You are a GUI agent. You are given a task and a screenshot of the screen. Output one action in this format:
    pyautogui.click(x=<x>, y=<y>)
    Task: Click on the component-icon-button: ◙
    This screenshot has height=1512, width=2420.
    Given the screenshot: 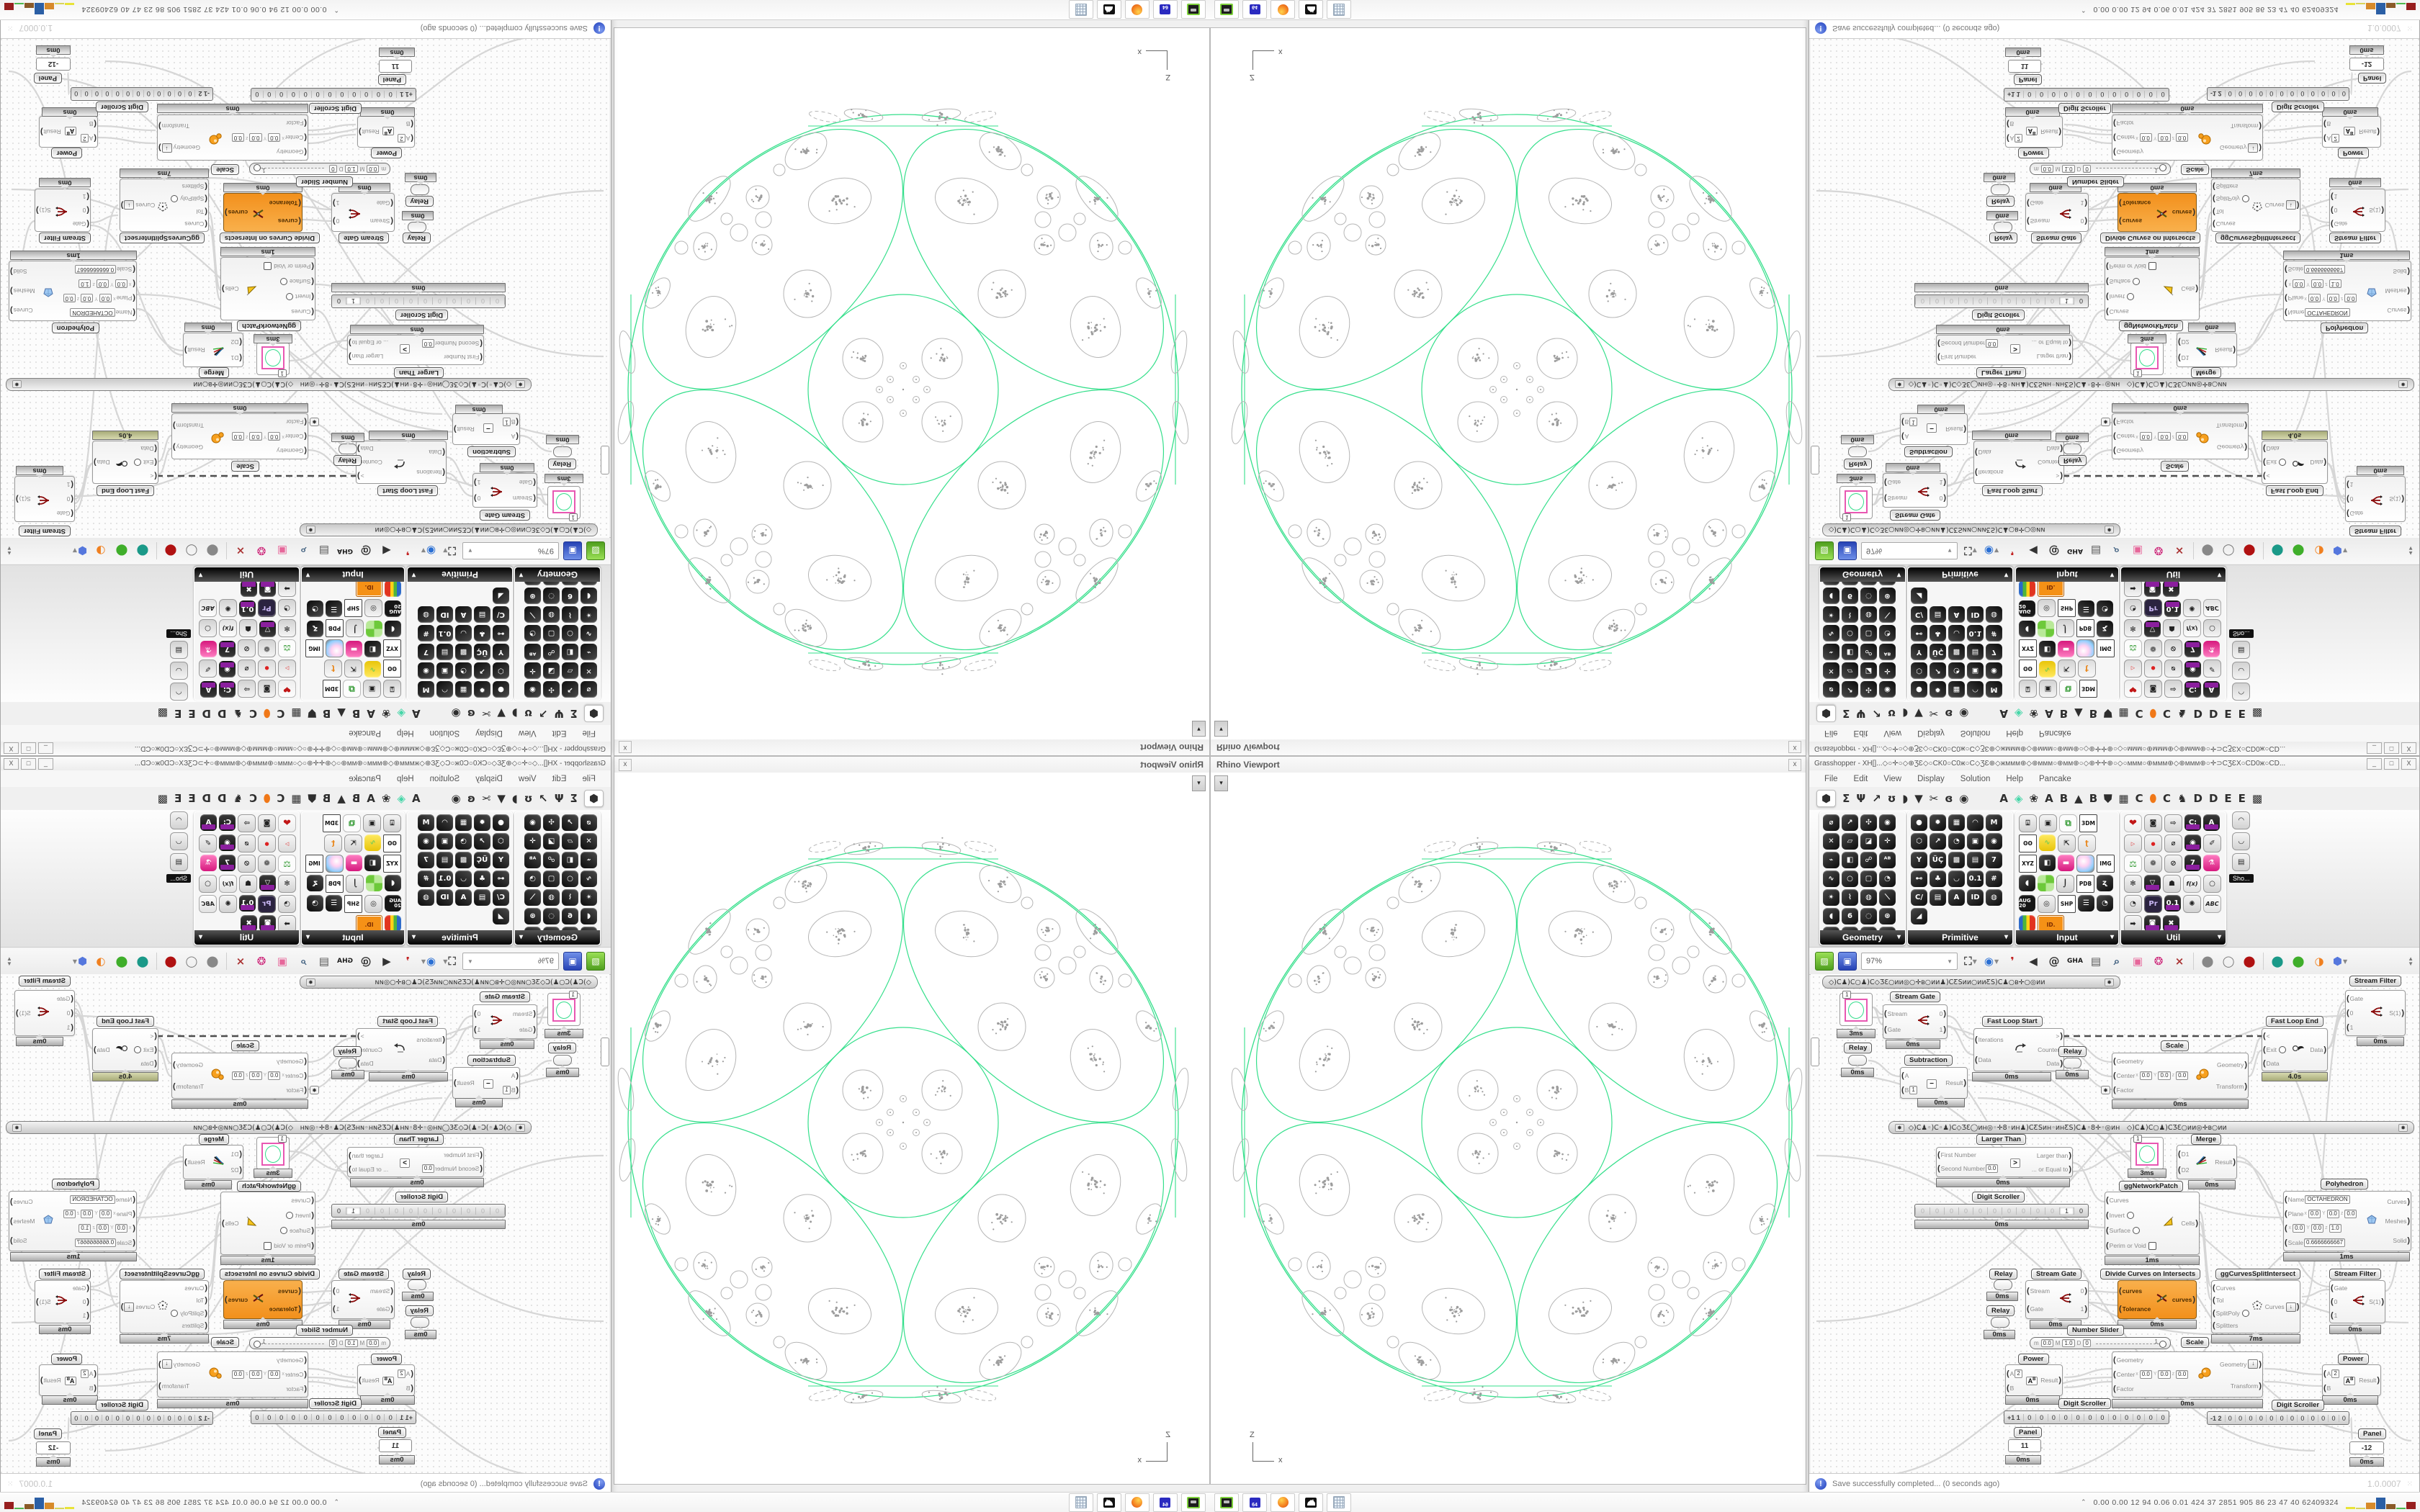 What is the action you would take?
    pyautogui.click(x=267, y=689)
    